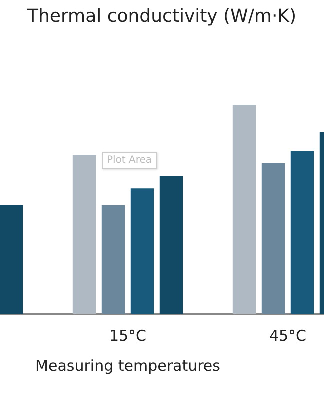 The width and height of the screenshot is (324, 400). I want to click on x-tick-label: 45°C, so click(288, 335).